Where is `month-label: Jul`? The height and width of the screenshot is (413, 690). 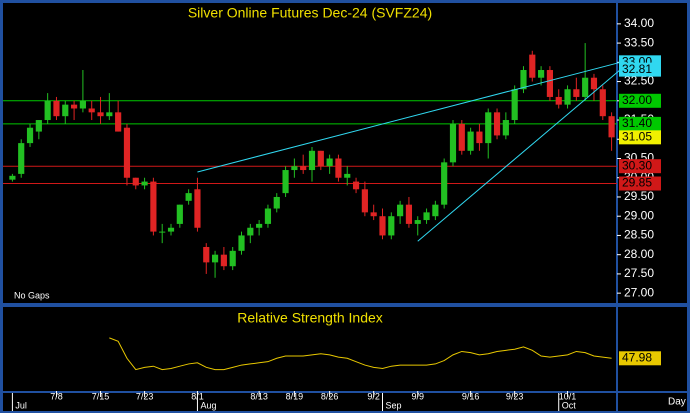 month-label: Jul is located at coordinates (21, 405).